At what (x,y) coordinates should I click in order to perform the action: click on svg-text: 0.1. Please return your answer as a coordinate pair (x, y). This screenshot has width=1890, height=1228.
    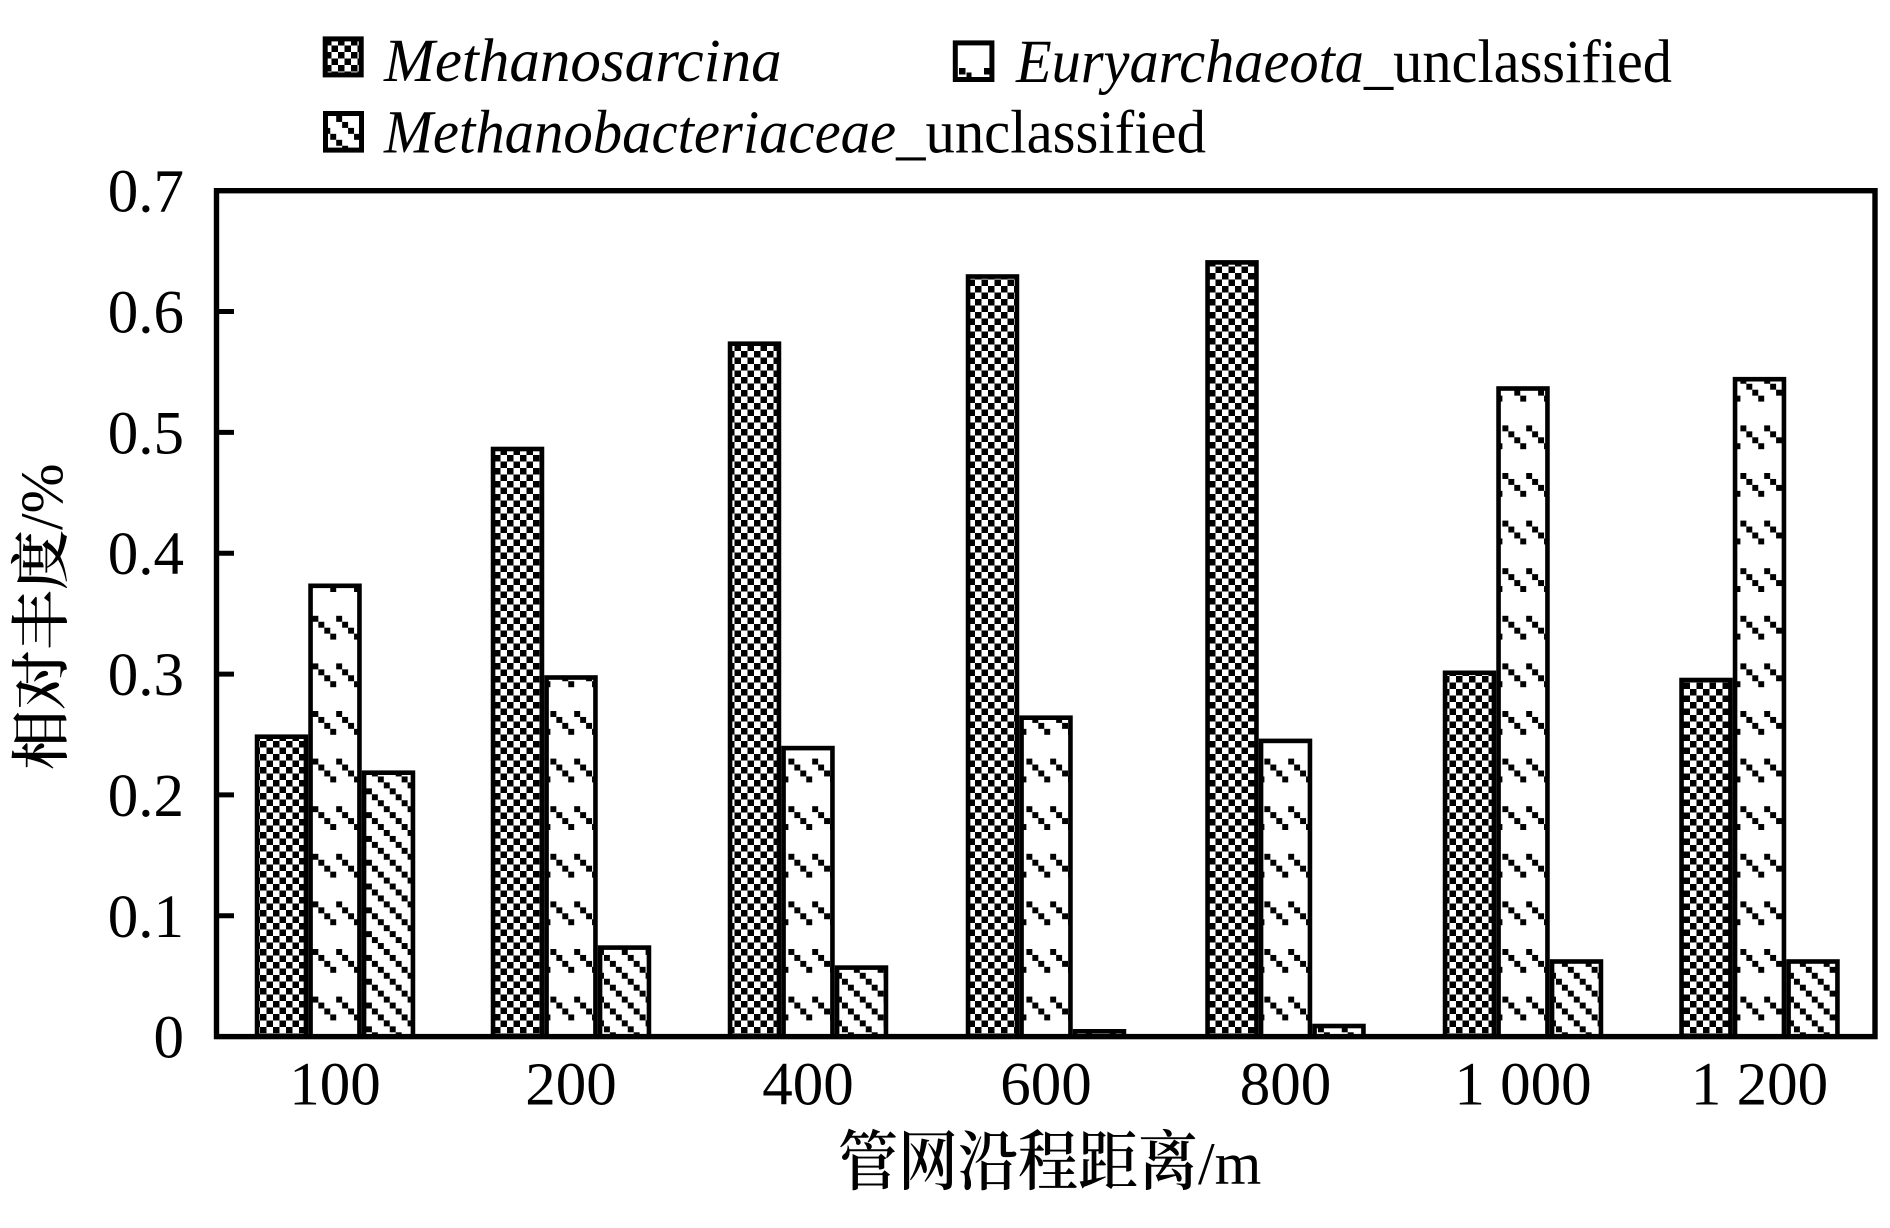
    Looking at the image, I should click on (146, 917).